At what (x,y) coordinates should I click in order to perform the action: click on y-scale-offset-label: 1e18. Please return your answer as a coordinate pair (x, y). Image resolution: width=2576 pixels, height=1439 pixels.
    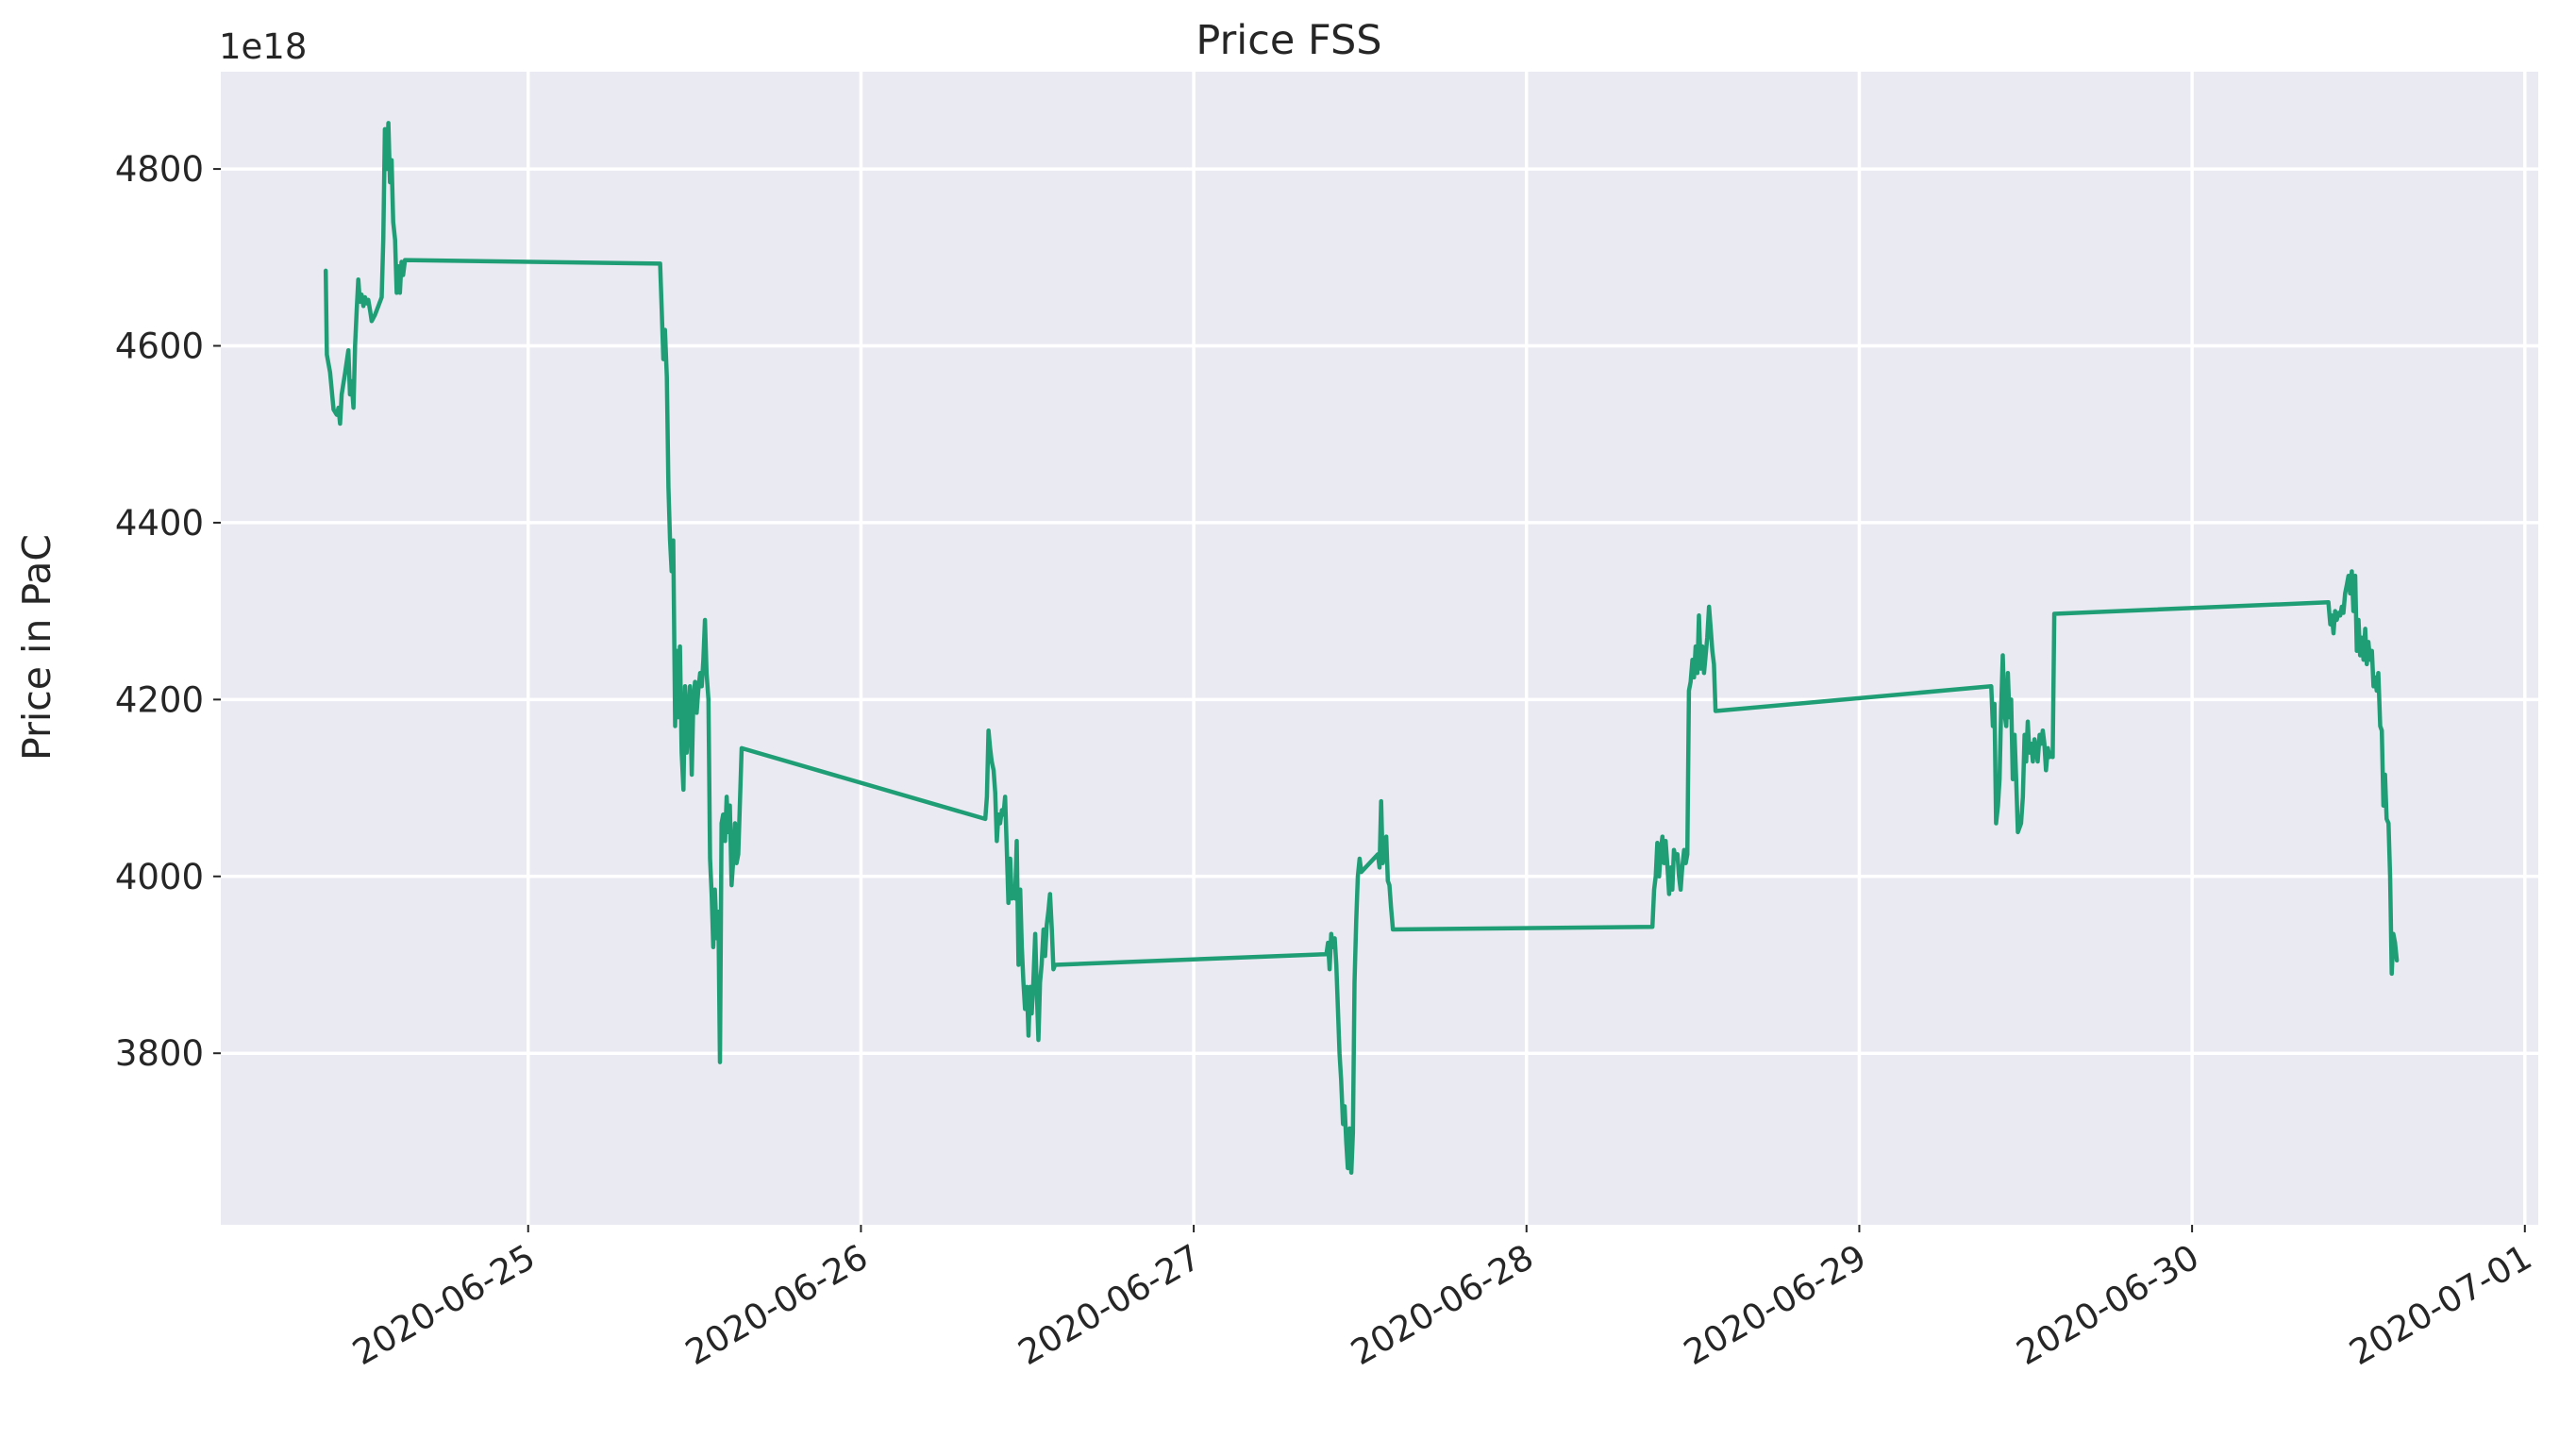
    Looking at the image, I should click on (263, 46).